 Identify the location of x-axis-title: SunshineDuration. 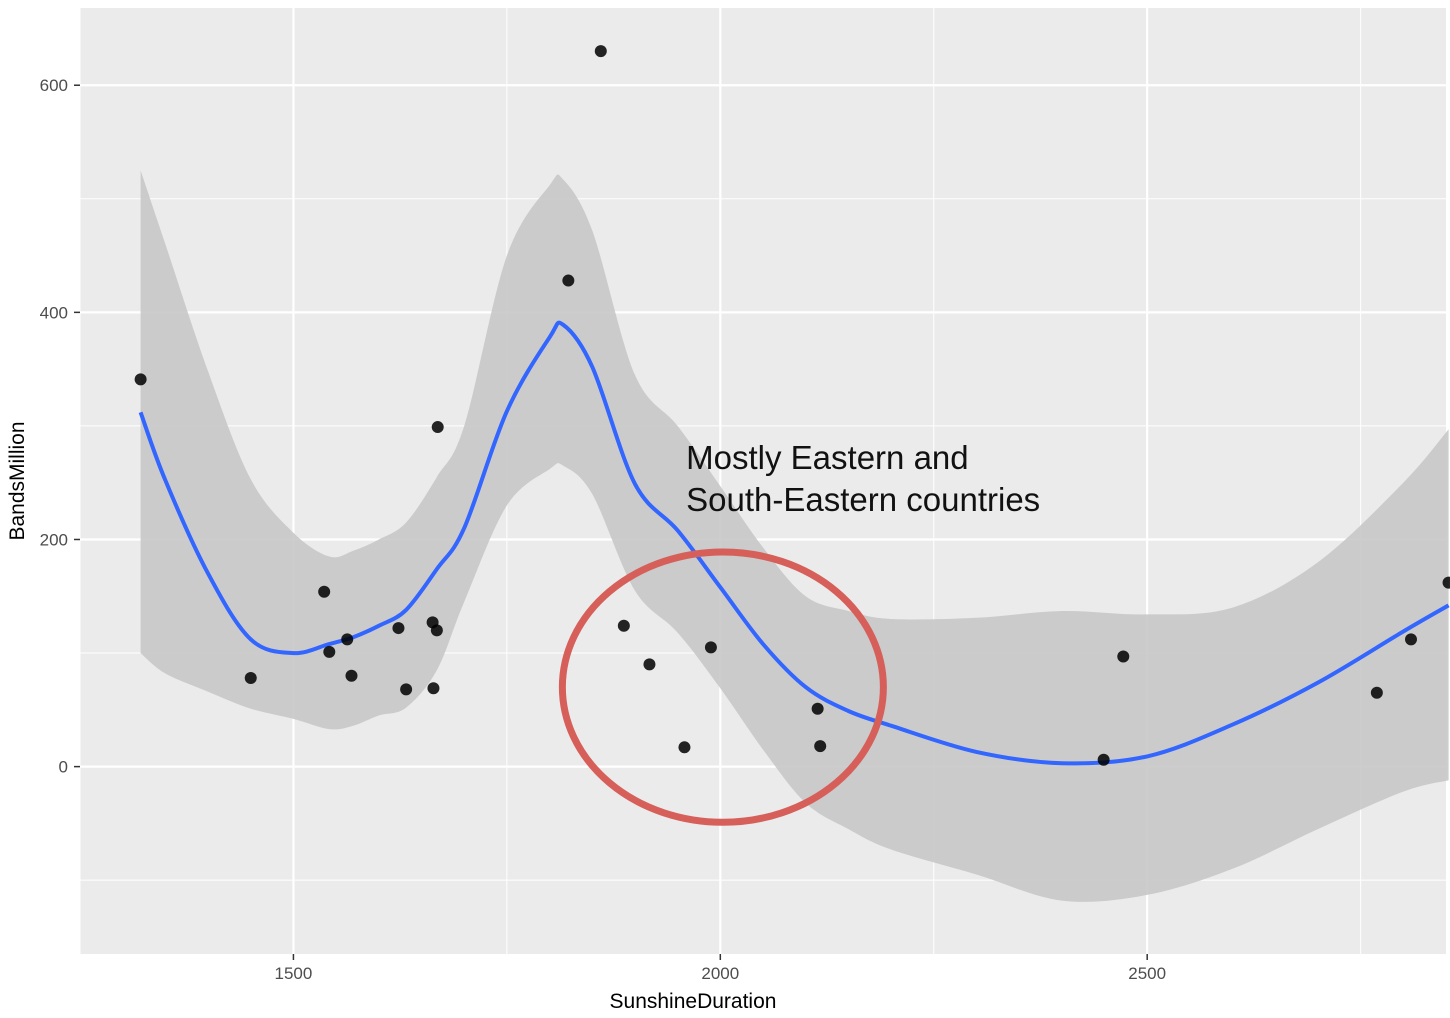
(693, 1001).